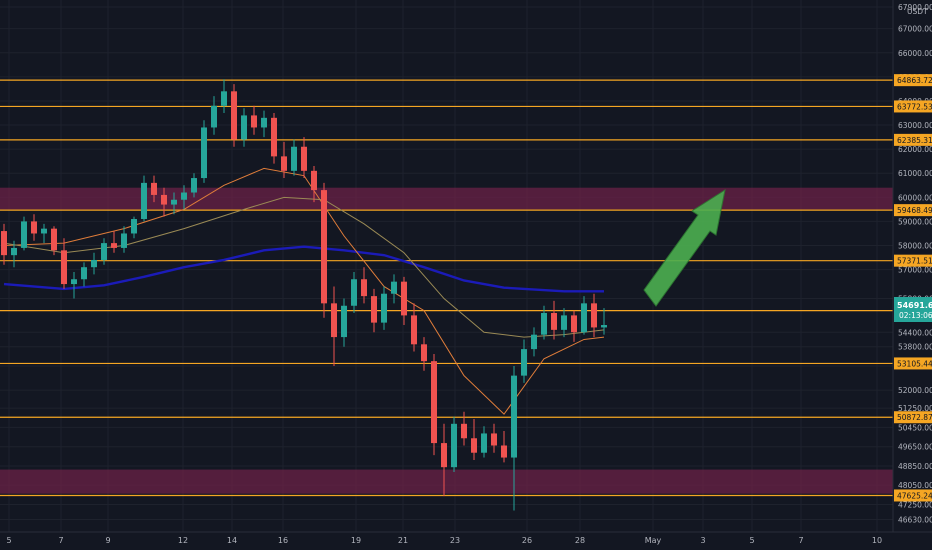  I want to click on currency-unit: USDT, so click(917, 11).